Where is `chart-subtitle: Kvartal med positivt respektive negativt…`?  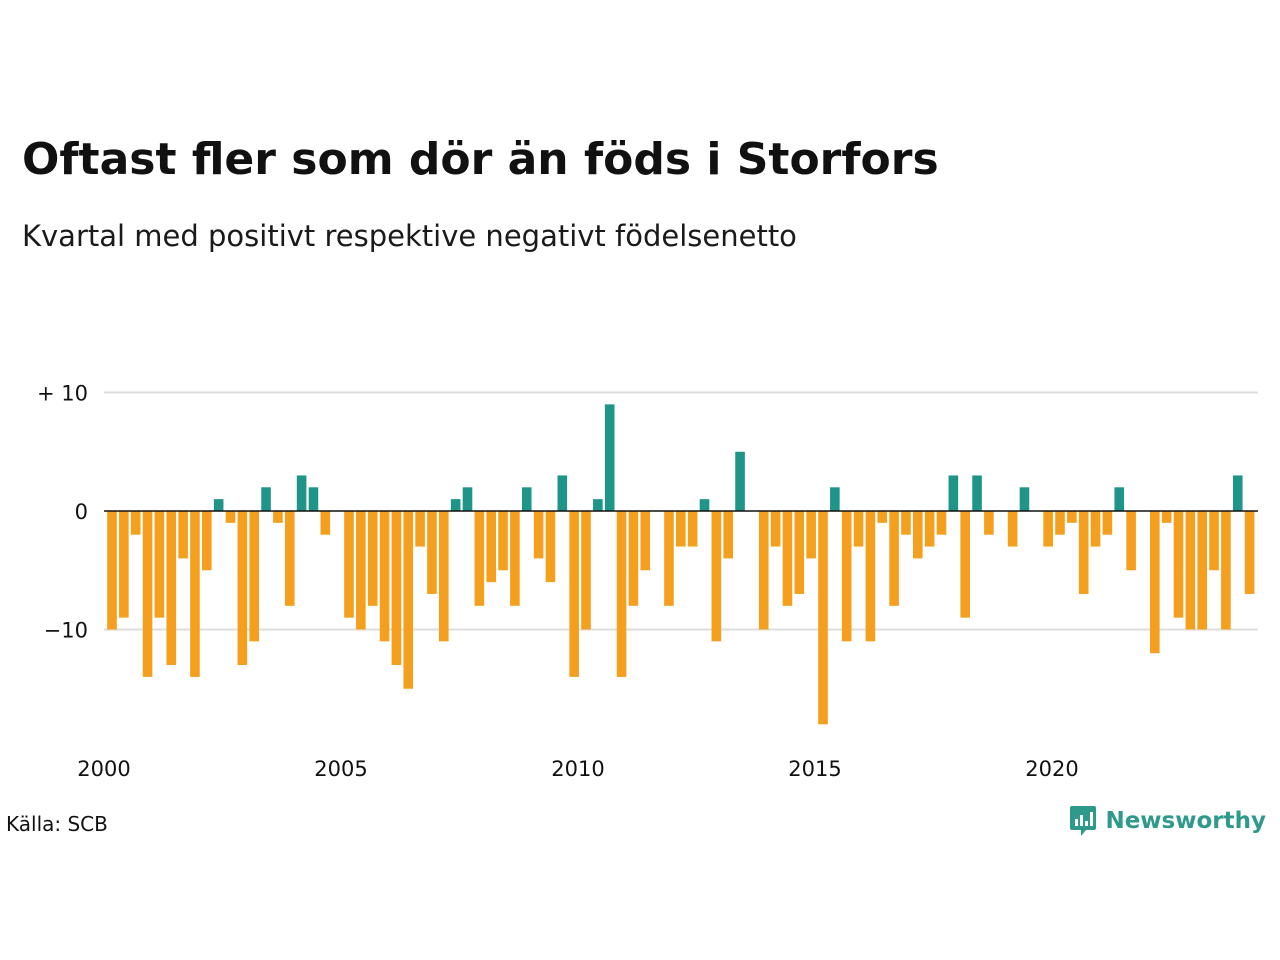 chart-subtitle: Kvartal med positivt respektive negativt… is located at coordinates (409, 236).